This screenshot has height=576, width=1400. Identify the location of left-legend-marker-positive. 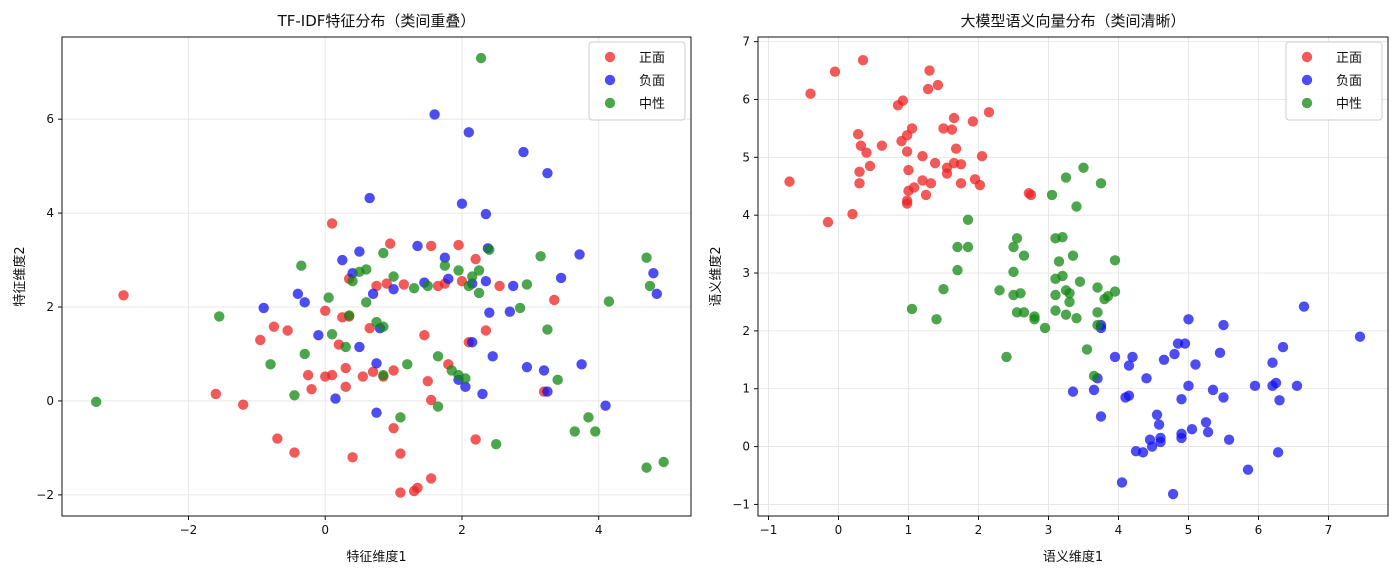
(610, 57).